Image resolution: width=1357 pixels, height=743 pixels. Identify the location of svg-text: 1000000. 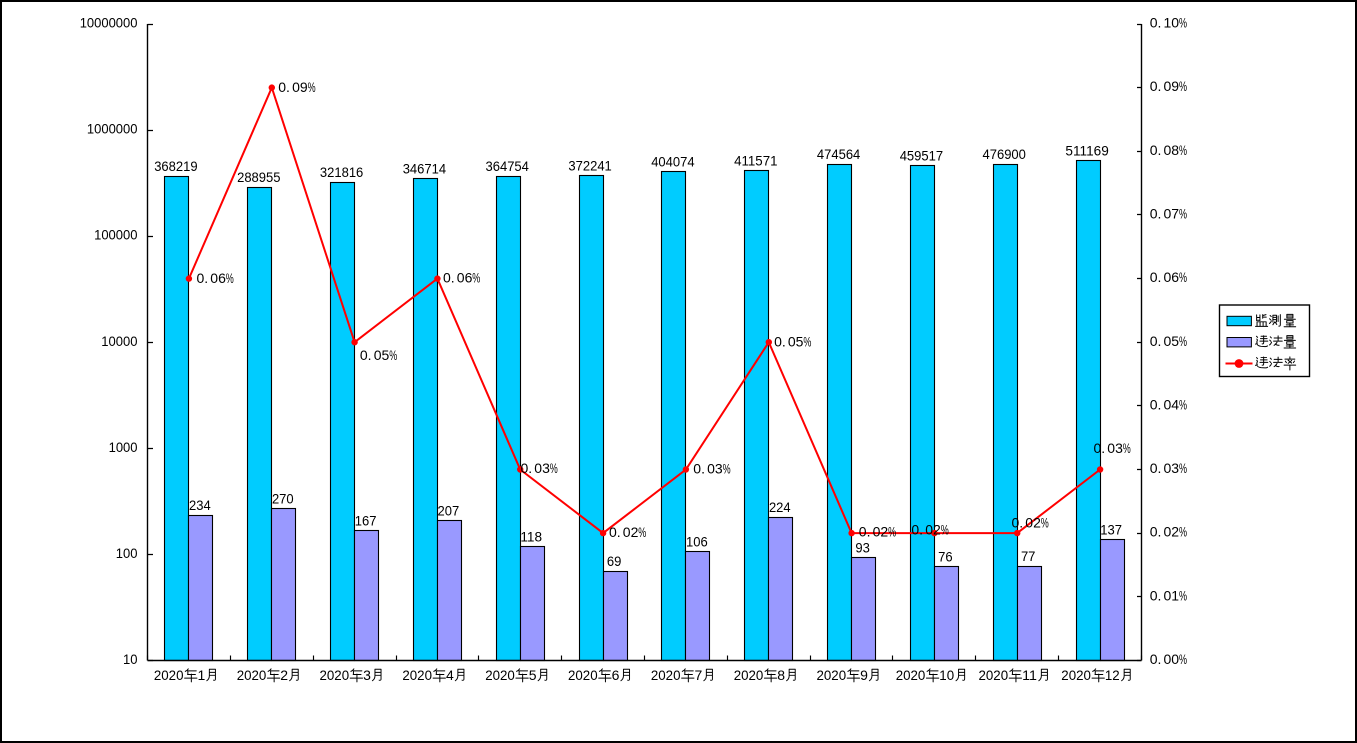
(112, 129).